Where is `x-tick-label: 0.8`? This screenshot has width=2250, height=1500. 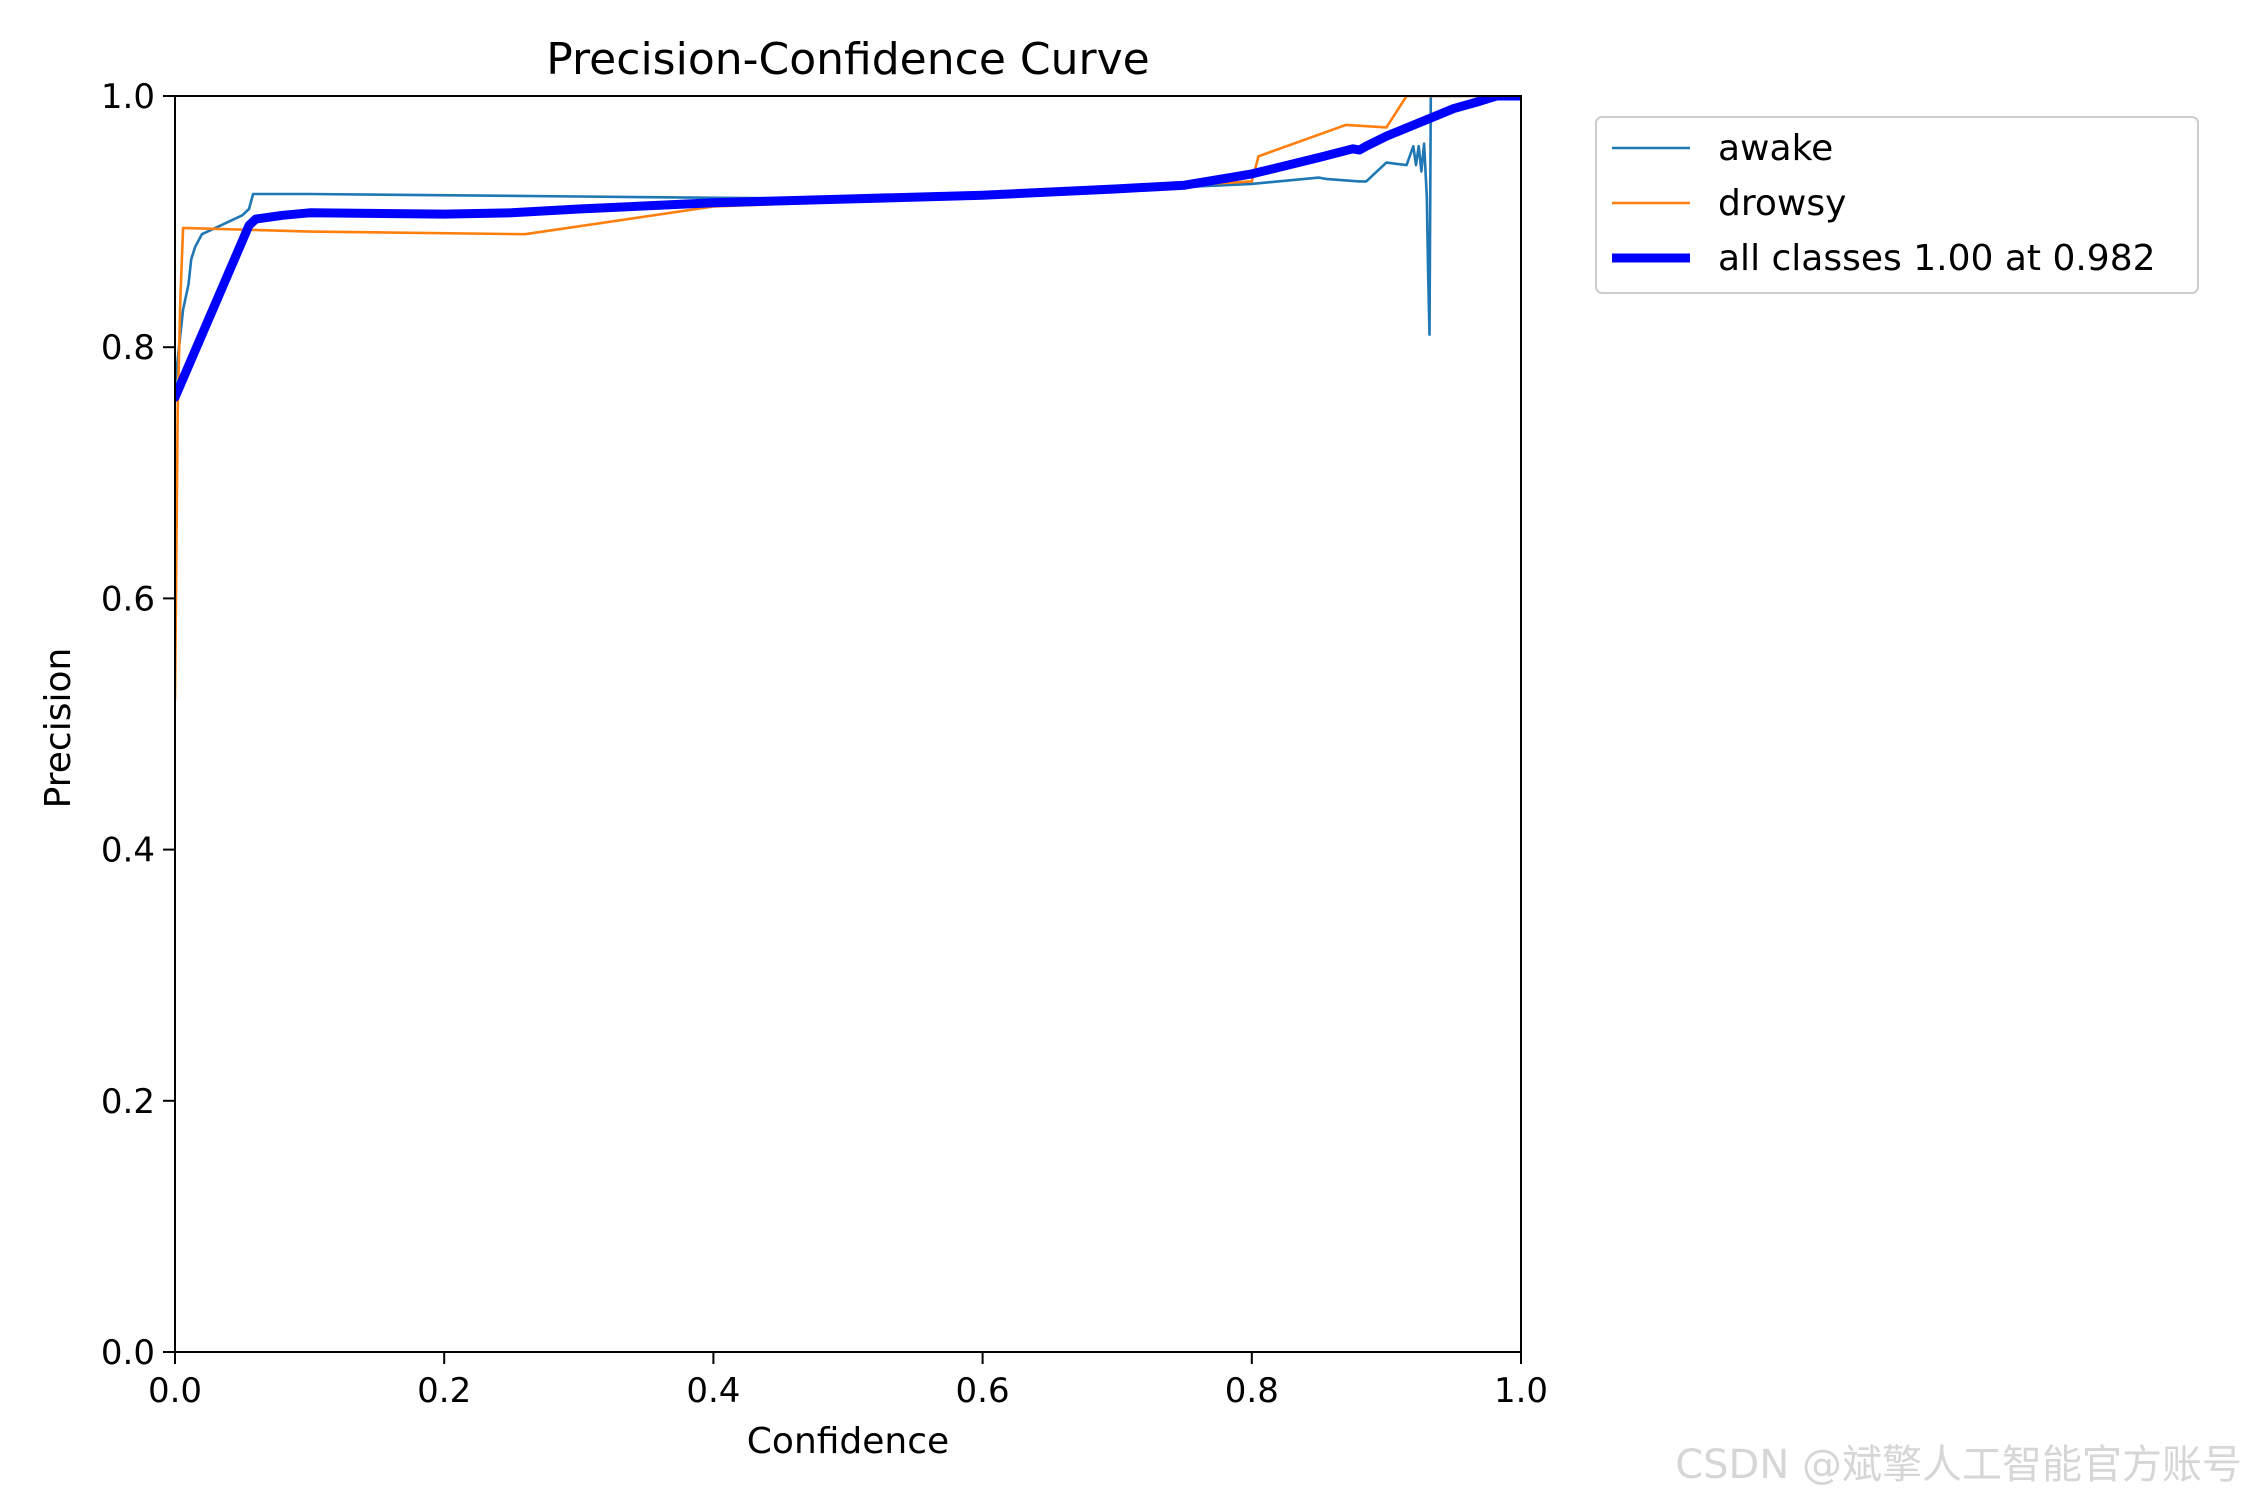
x-tick-label: 0.8 is located at coordinates (1252, 1391).